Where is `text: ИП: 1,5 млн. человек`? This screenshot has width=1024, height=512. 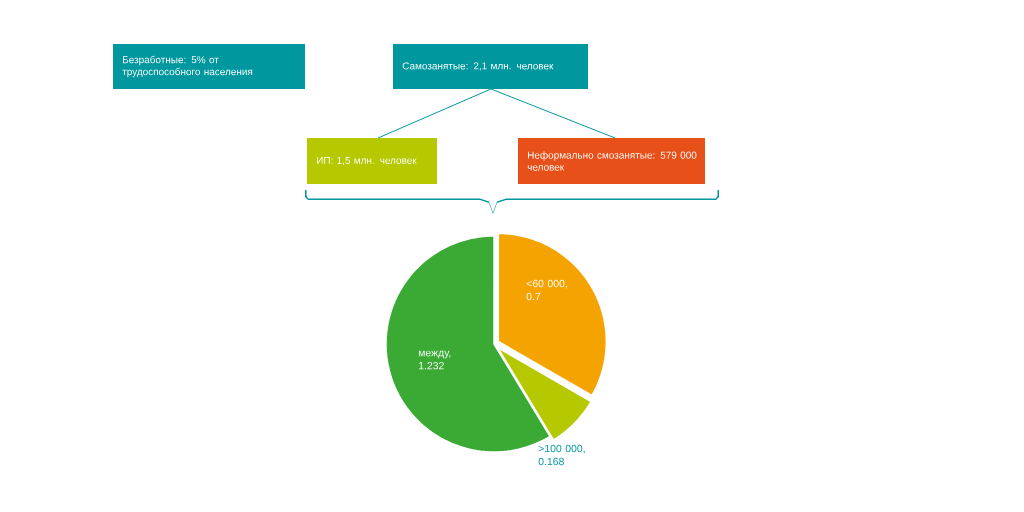 text: ИП: 1,5 млн. человек is located at coordinates (367, 161).